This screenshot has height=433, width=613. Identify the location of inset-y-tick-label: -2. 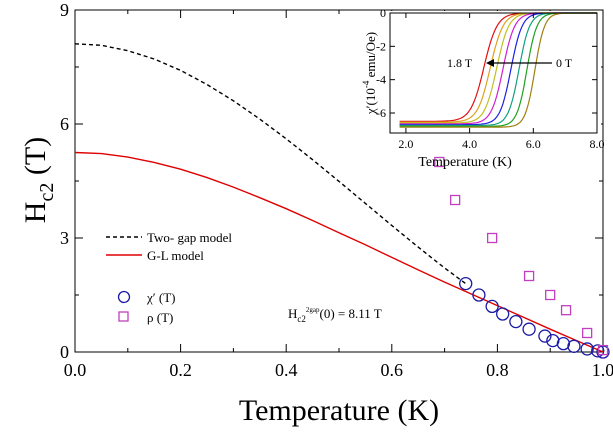
(381, 46).